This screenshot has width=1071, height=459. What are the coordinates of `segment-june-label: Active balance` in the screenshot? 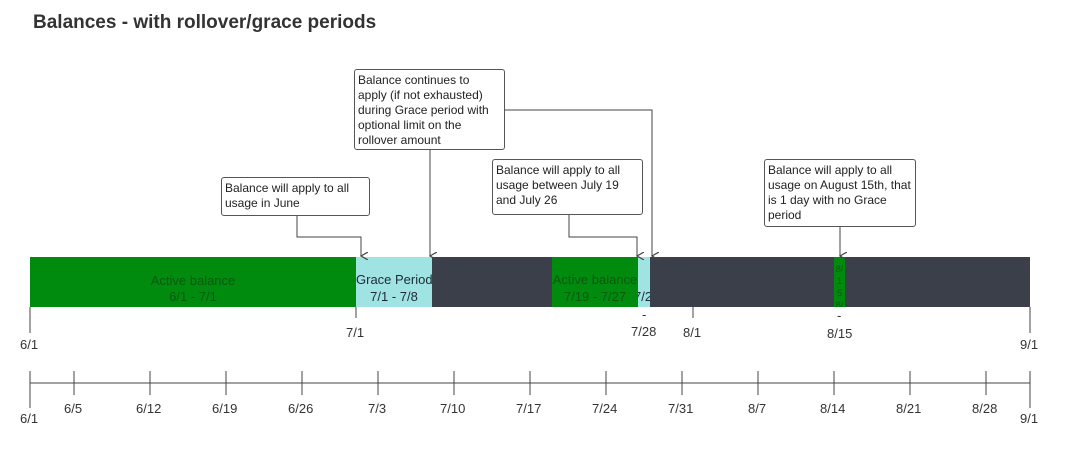 It's located at (193, 280).